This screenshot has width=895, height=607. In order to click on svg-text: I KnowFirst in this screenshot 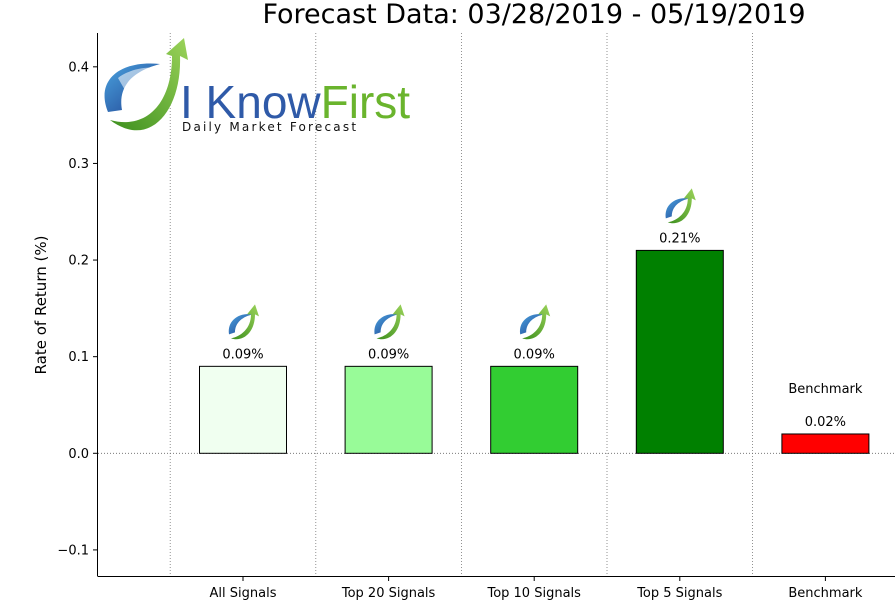, I will do `click(295, 102)`.